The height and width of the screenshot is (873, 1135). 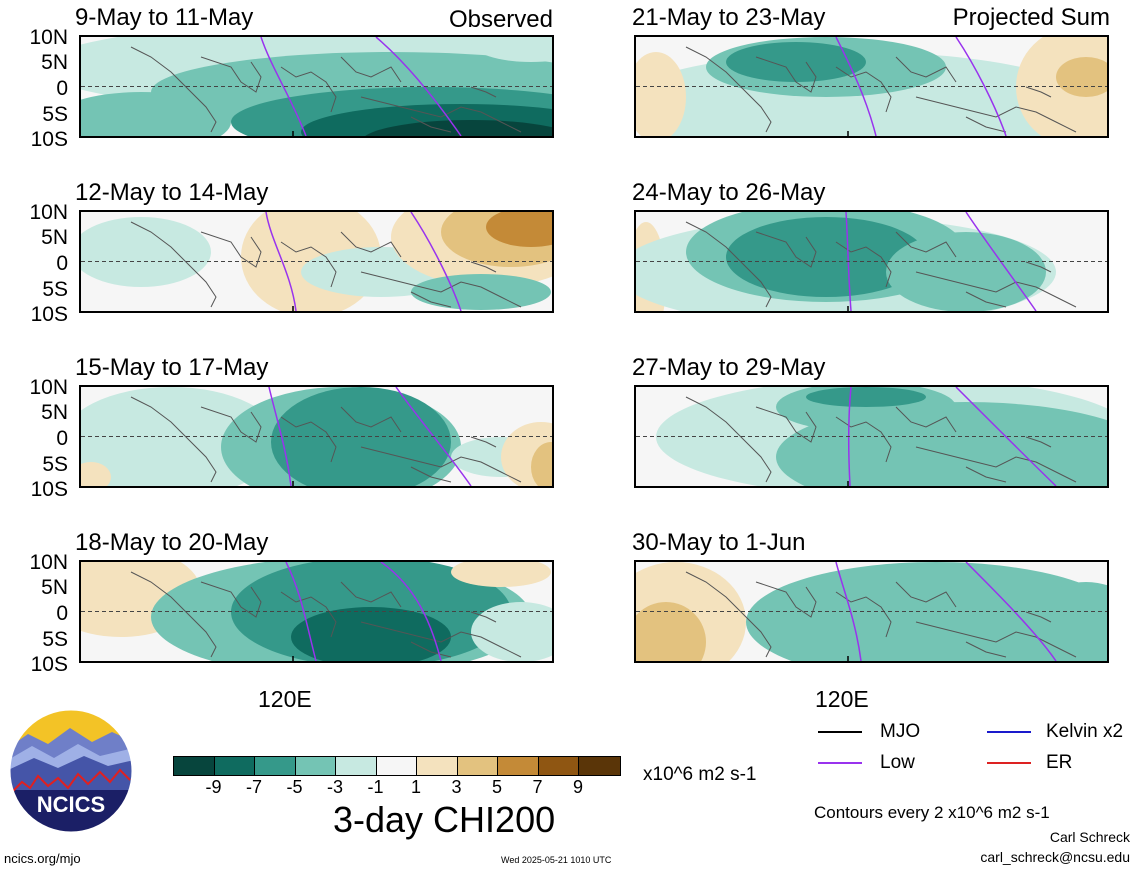 I want to click on legend-label-er: ER, so click(x=1059, y=762).